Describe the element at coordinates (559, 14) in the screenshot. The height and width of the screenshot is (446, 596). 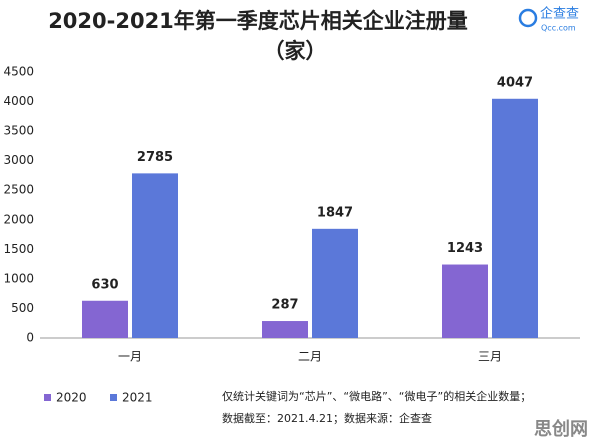
I see `logo-name: 企查查` at that location.